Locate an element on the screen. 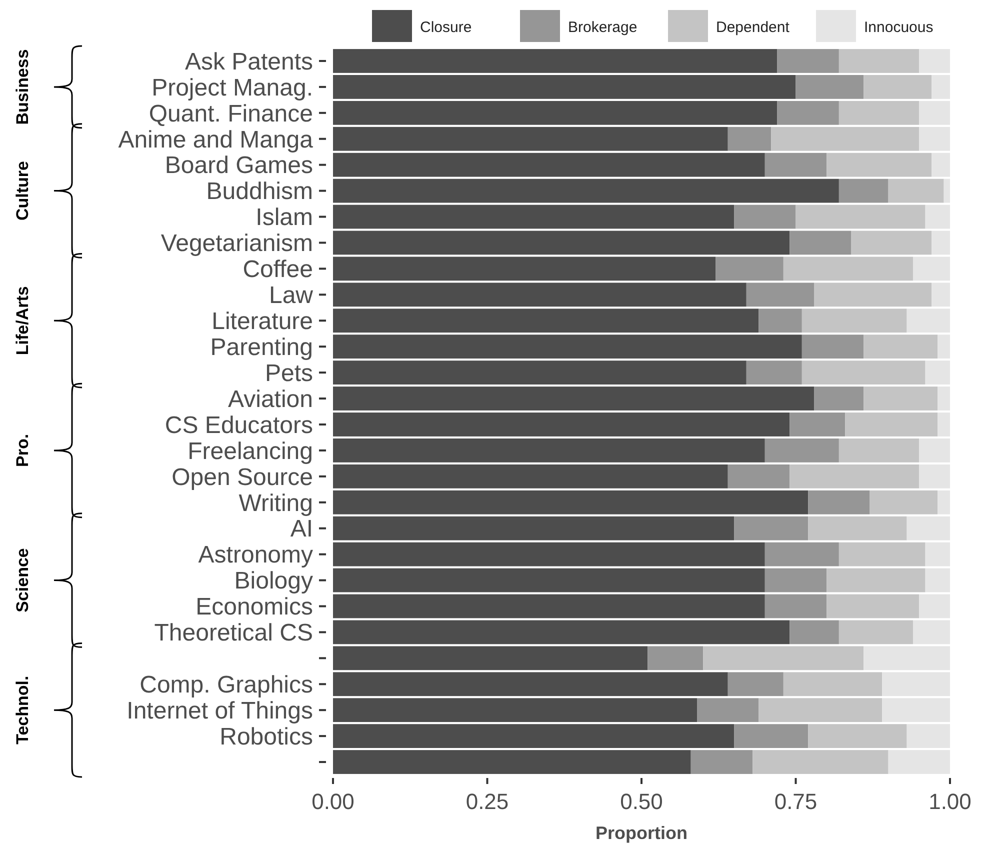 This screenshot has height=848, width=981. y-tick-label: Comp. Graphics is located at coordinates (226, 685).